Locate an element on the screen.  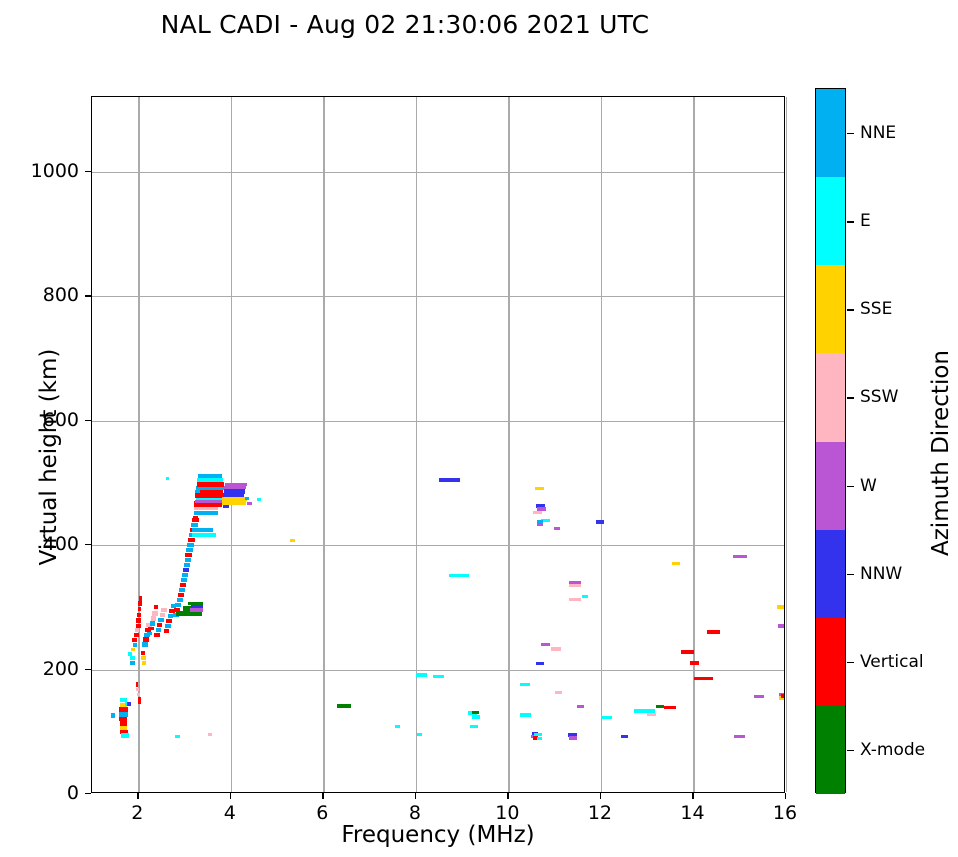
x-tick-label: 6 is located at coordinates (322, 813).